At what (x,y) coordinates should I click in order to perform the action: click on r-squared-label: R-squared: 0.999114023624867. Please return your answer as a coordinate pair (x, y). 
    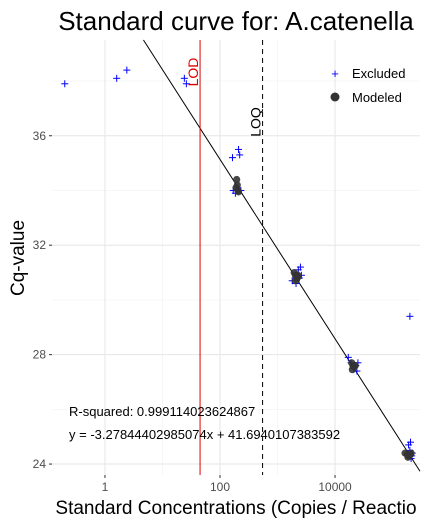
    Looking at the image, I should click on (162, 411).